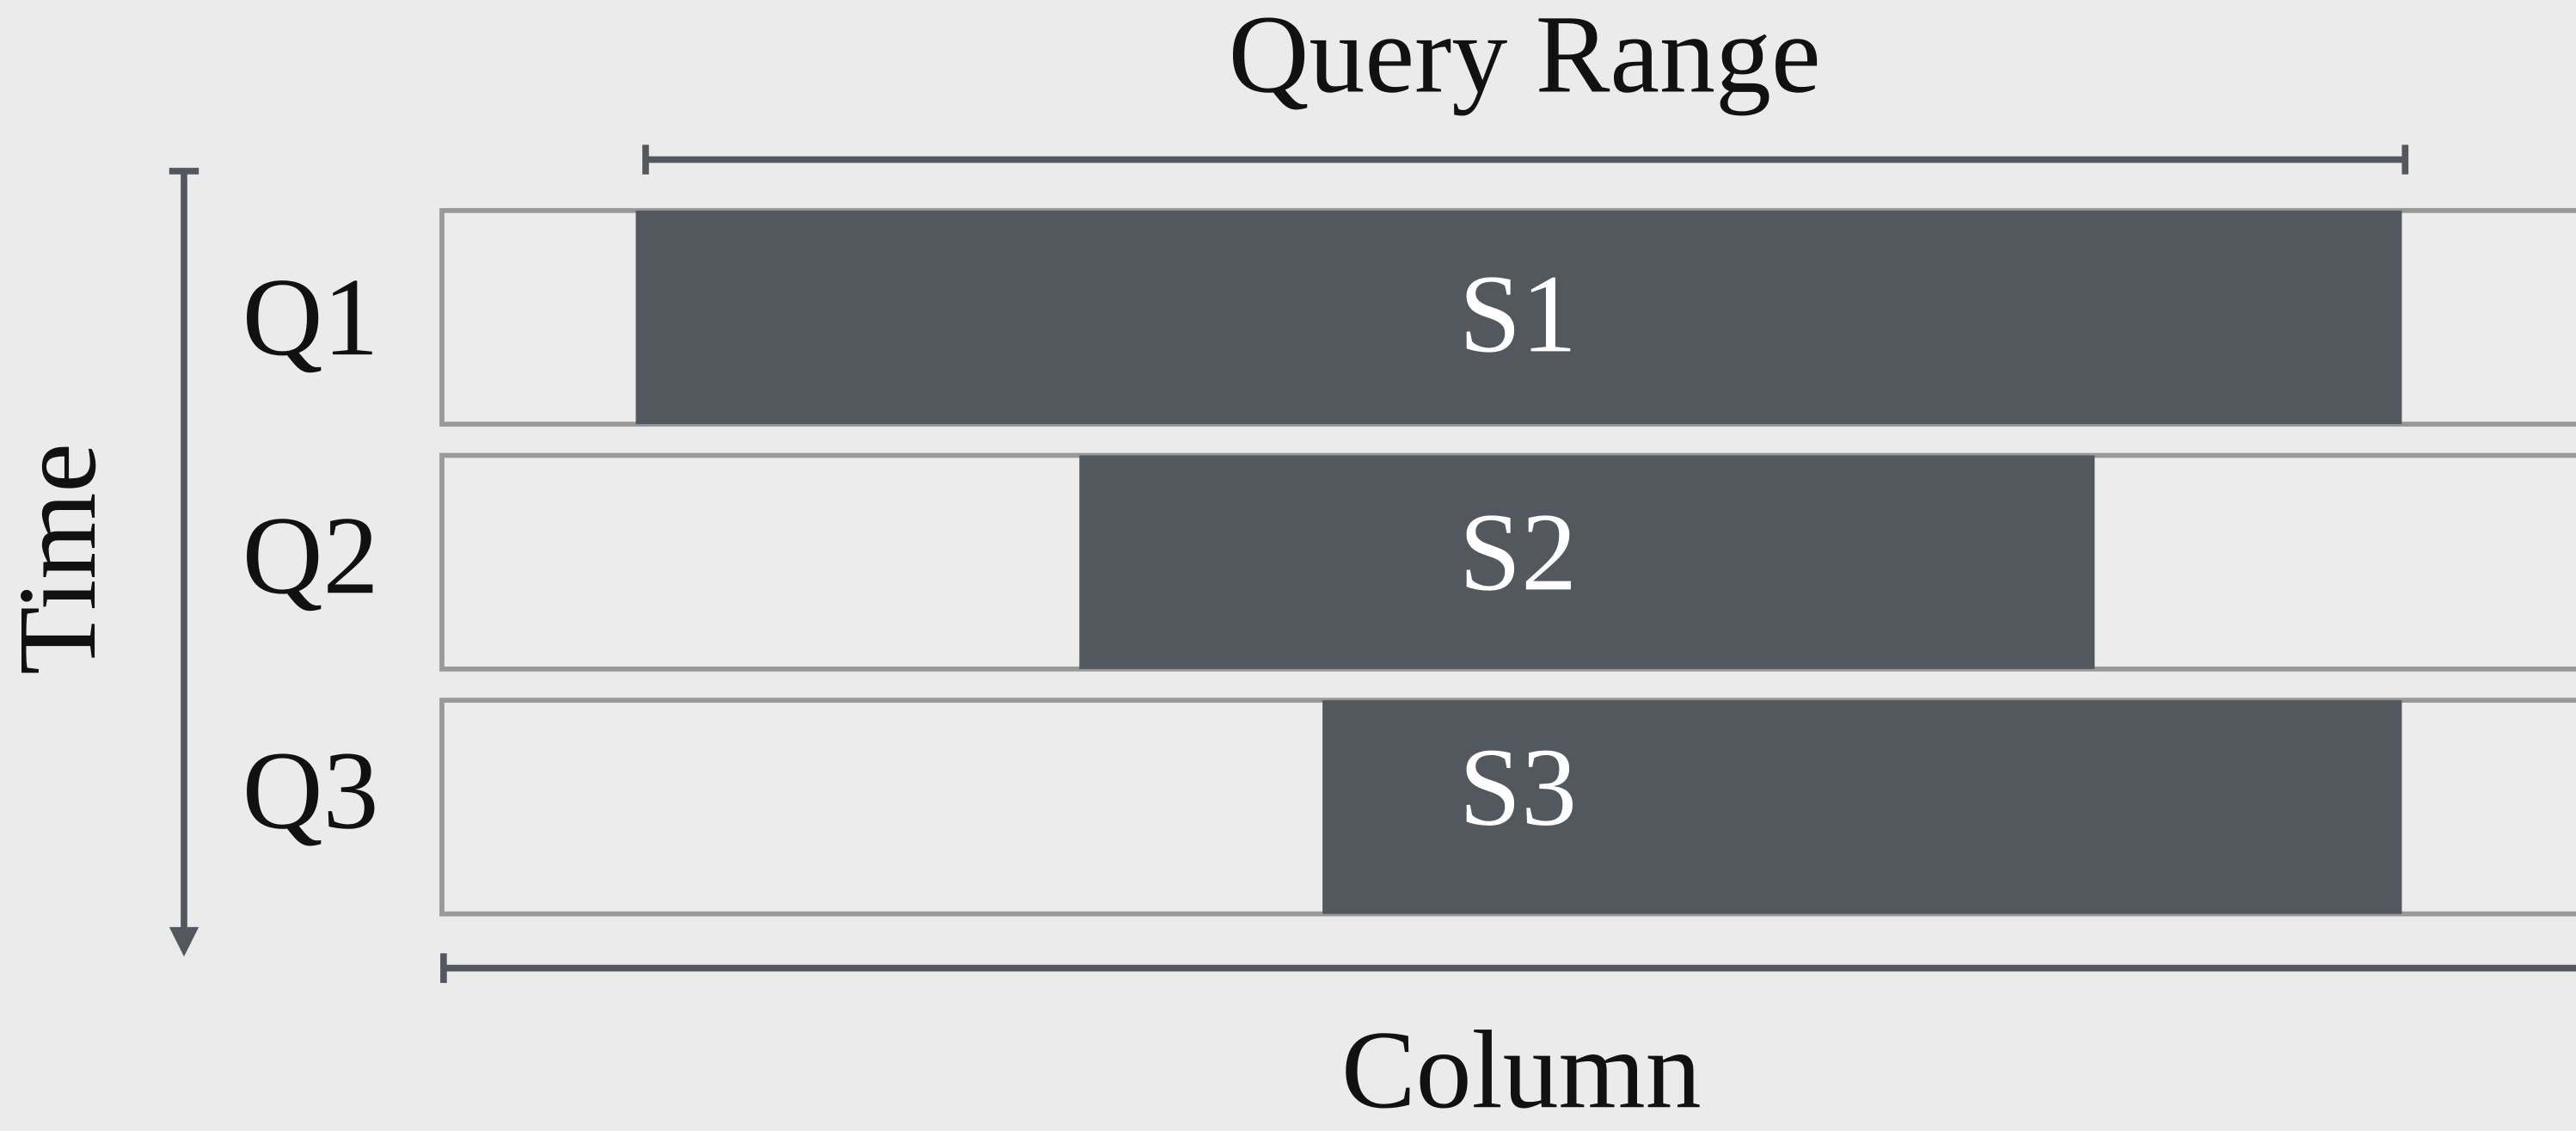 The width and height of the screenshot is (2576, 1131). What do you see at coordinates (1508, 968) in the screenshot?
I see `column-axis` at bounding box center [1508, 968].